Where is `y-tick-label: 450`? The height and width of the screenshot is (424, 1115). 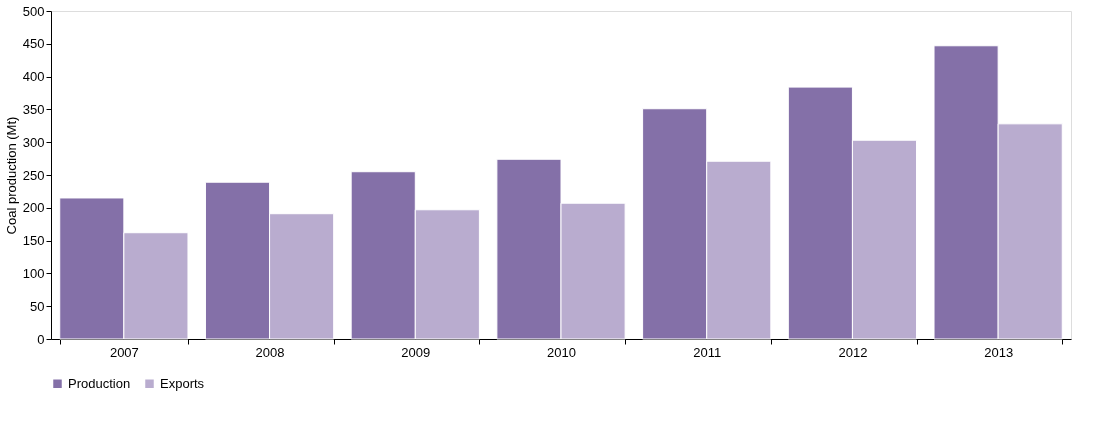
y-tick-label: 450 is located at coordinates (33, 44).